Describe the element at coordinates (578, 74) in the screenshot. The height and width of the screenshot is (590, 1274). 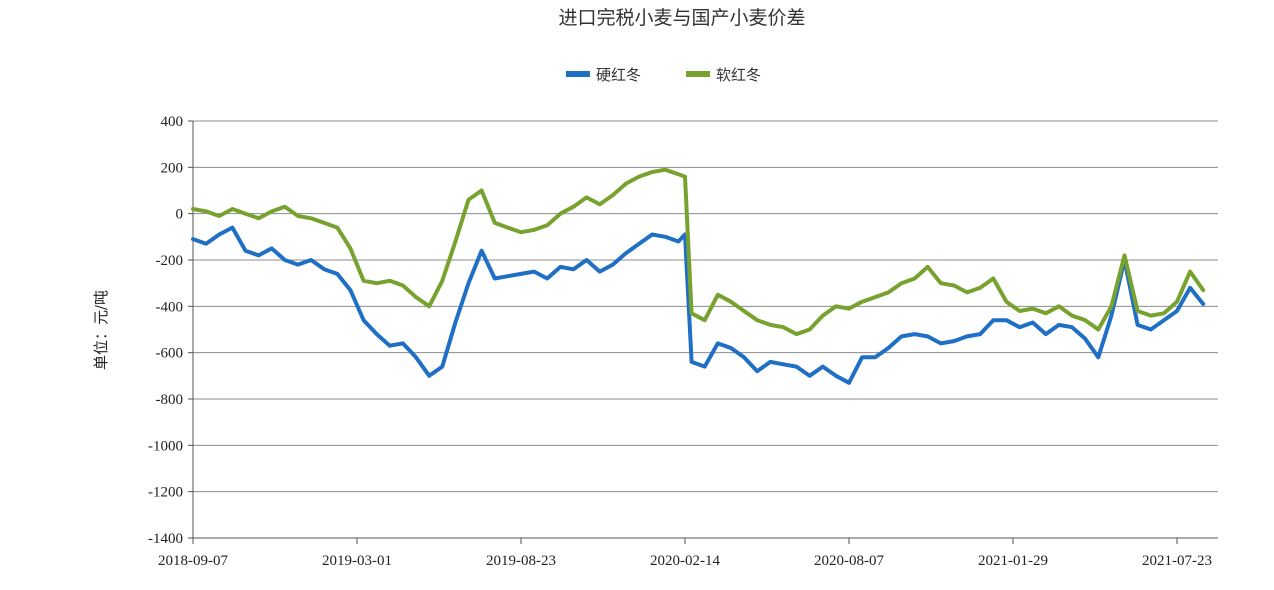
I see `legend-swatch-hard-red-winter` at that location.